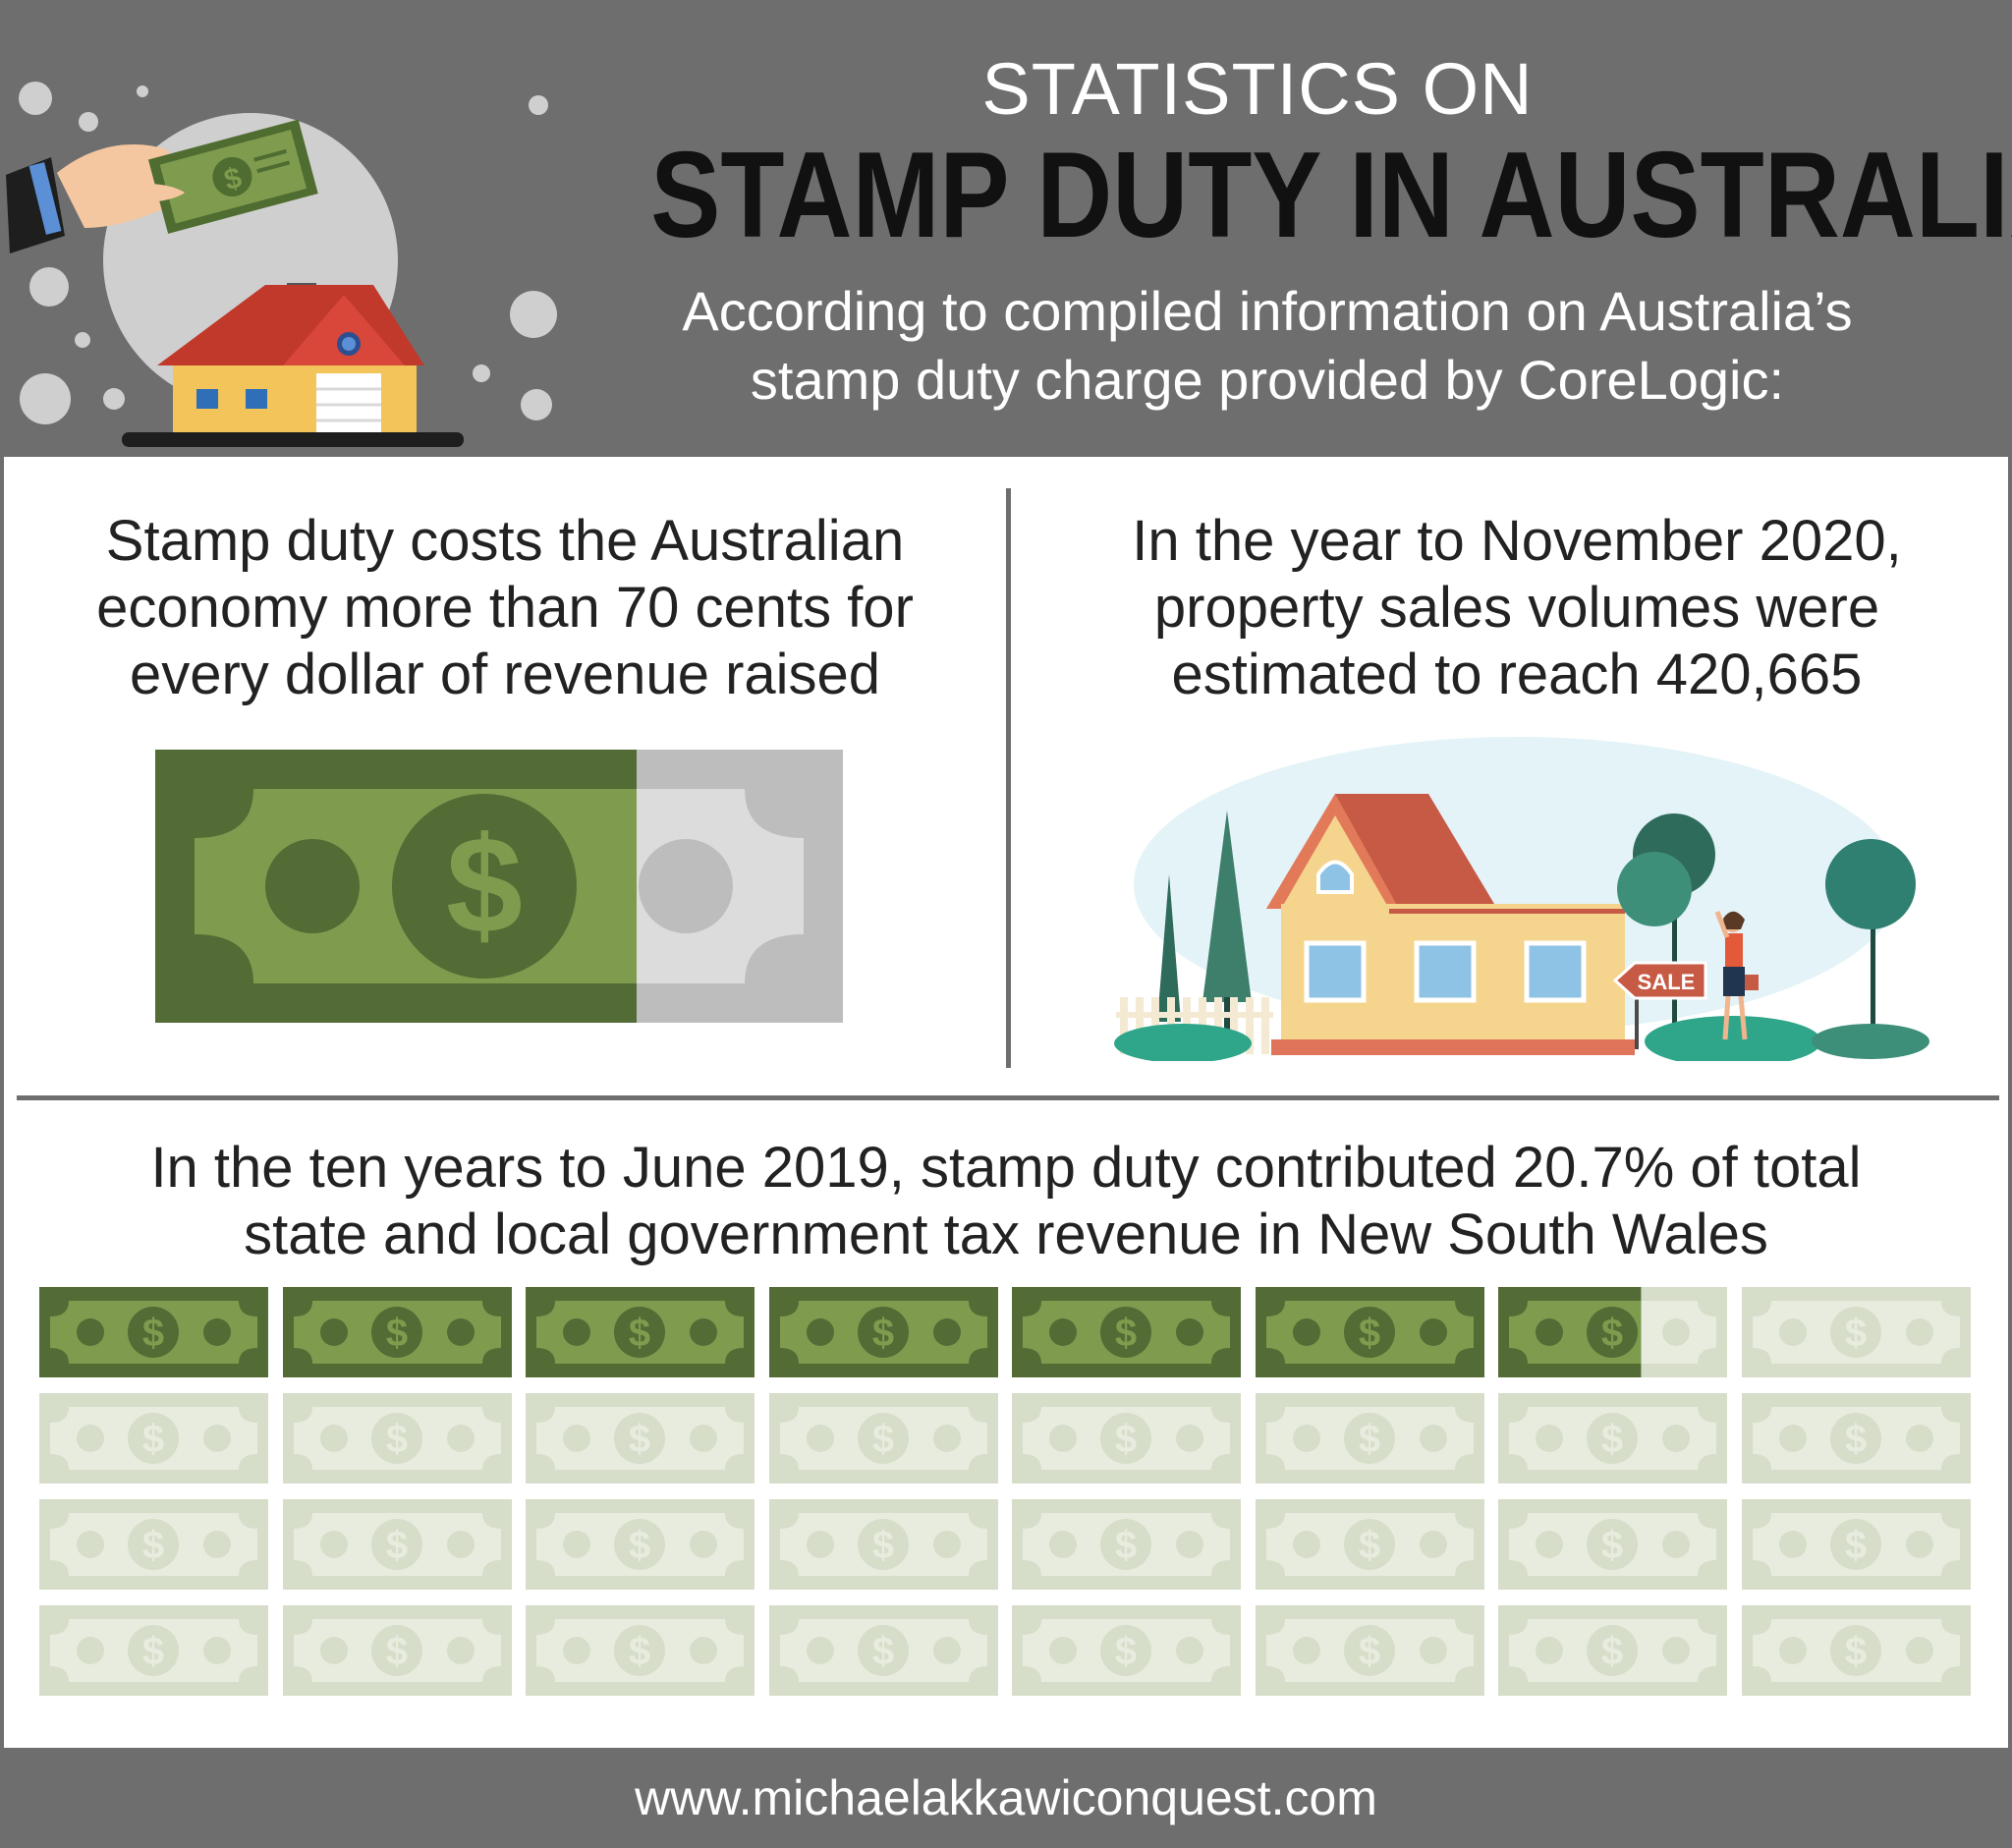 The height and width of the screenshot is (1848, 2012). I want to click on header-kicker: STATISTICS ON, so click(1257, 89).